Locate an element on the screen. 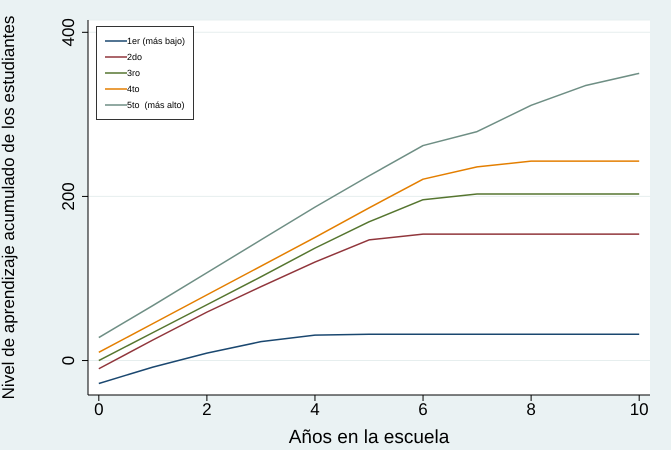 The height and width of the screenshot is (450, 671). y-tick-label: 0 is located at coordinates (68, 361).